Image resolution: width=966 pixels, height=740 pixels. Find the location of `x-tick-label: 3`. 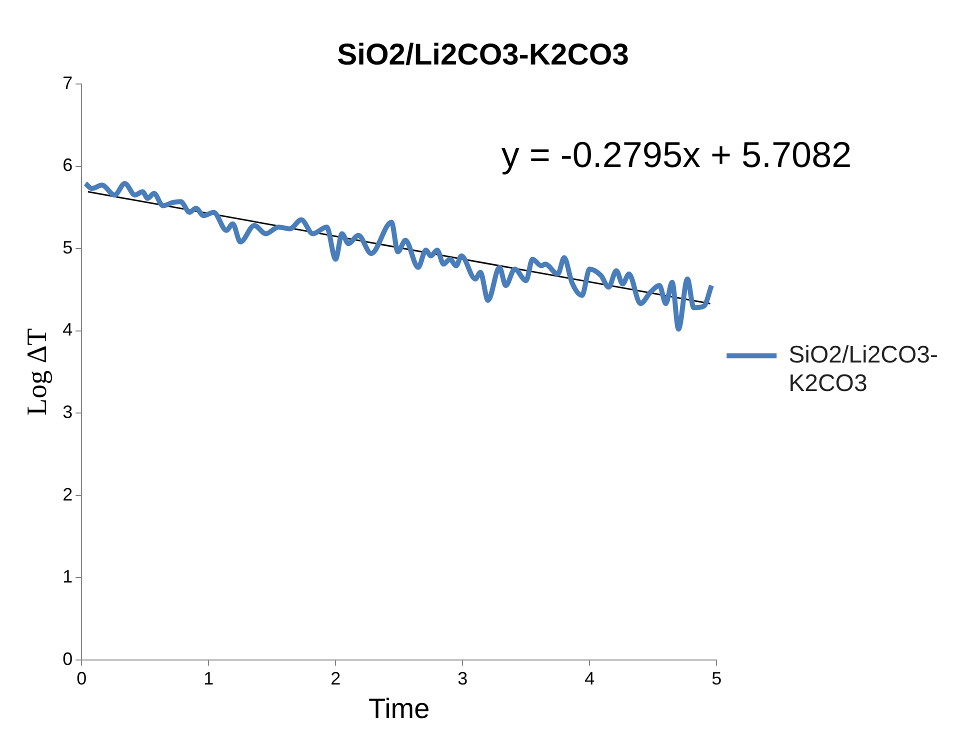

x-tick-label: 3 is located at coordinates (463, 678).